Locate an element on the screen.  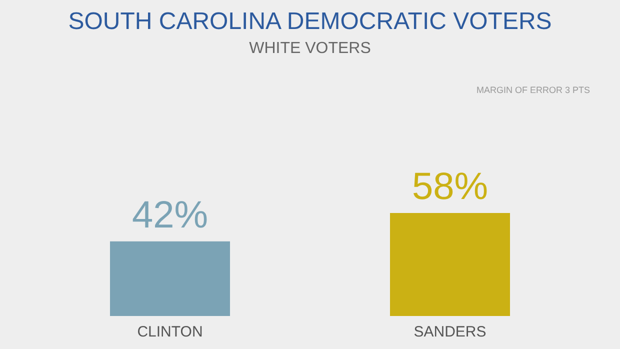
x-tick-label: CLINTON is located at coordinates (170, 332).